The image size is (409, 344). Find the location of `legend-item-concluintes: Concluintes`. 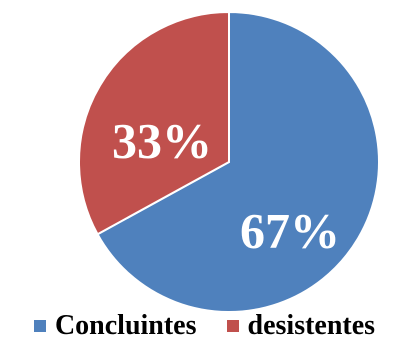

legend-item-concluintes: Concluintes is located at coordinates (115, 326).